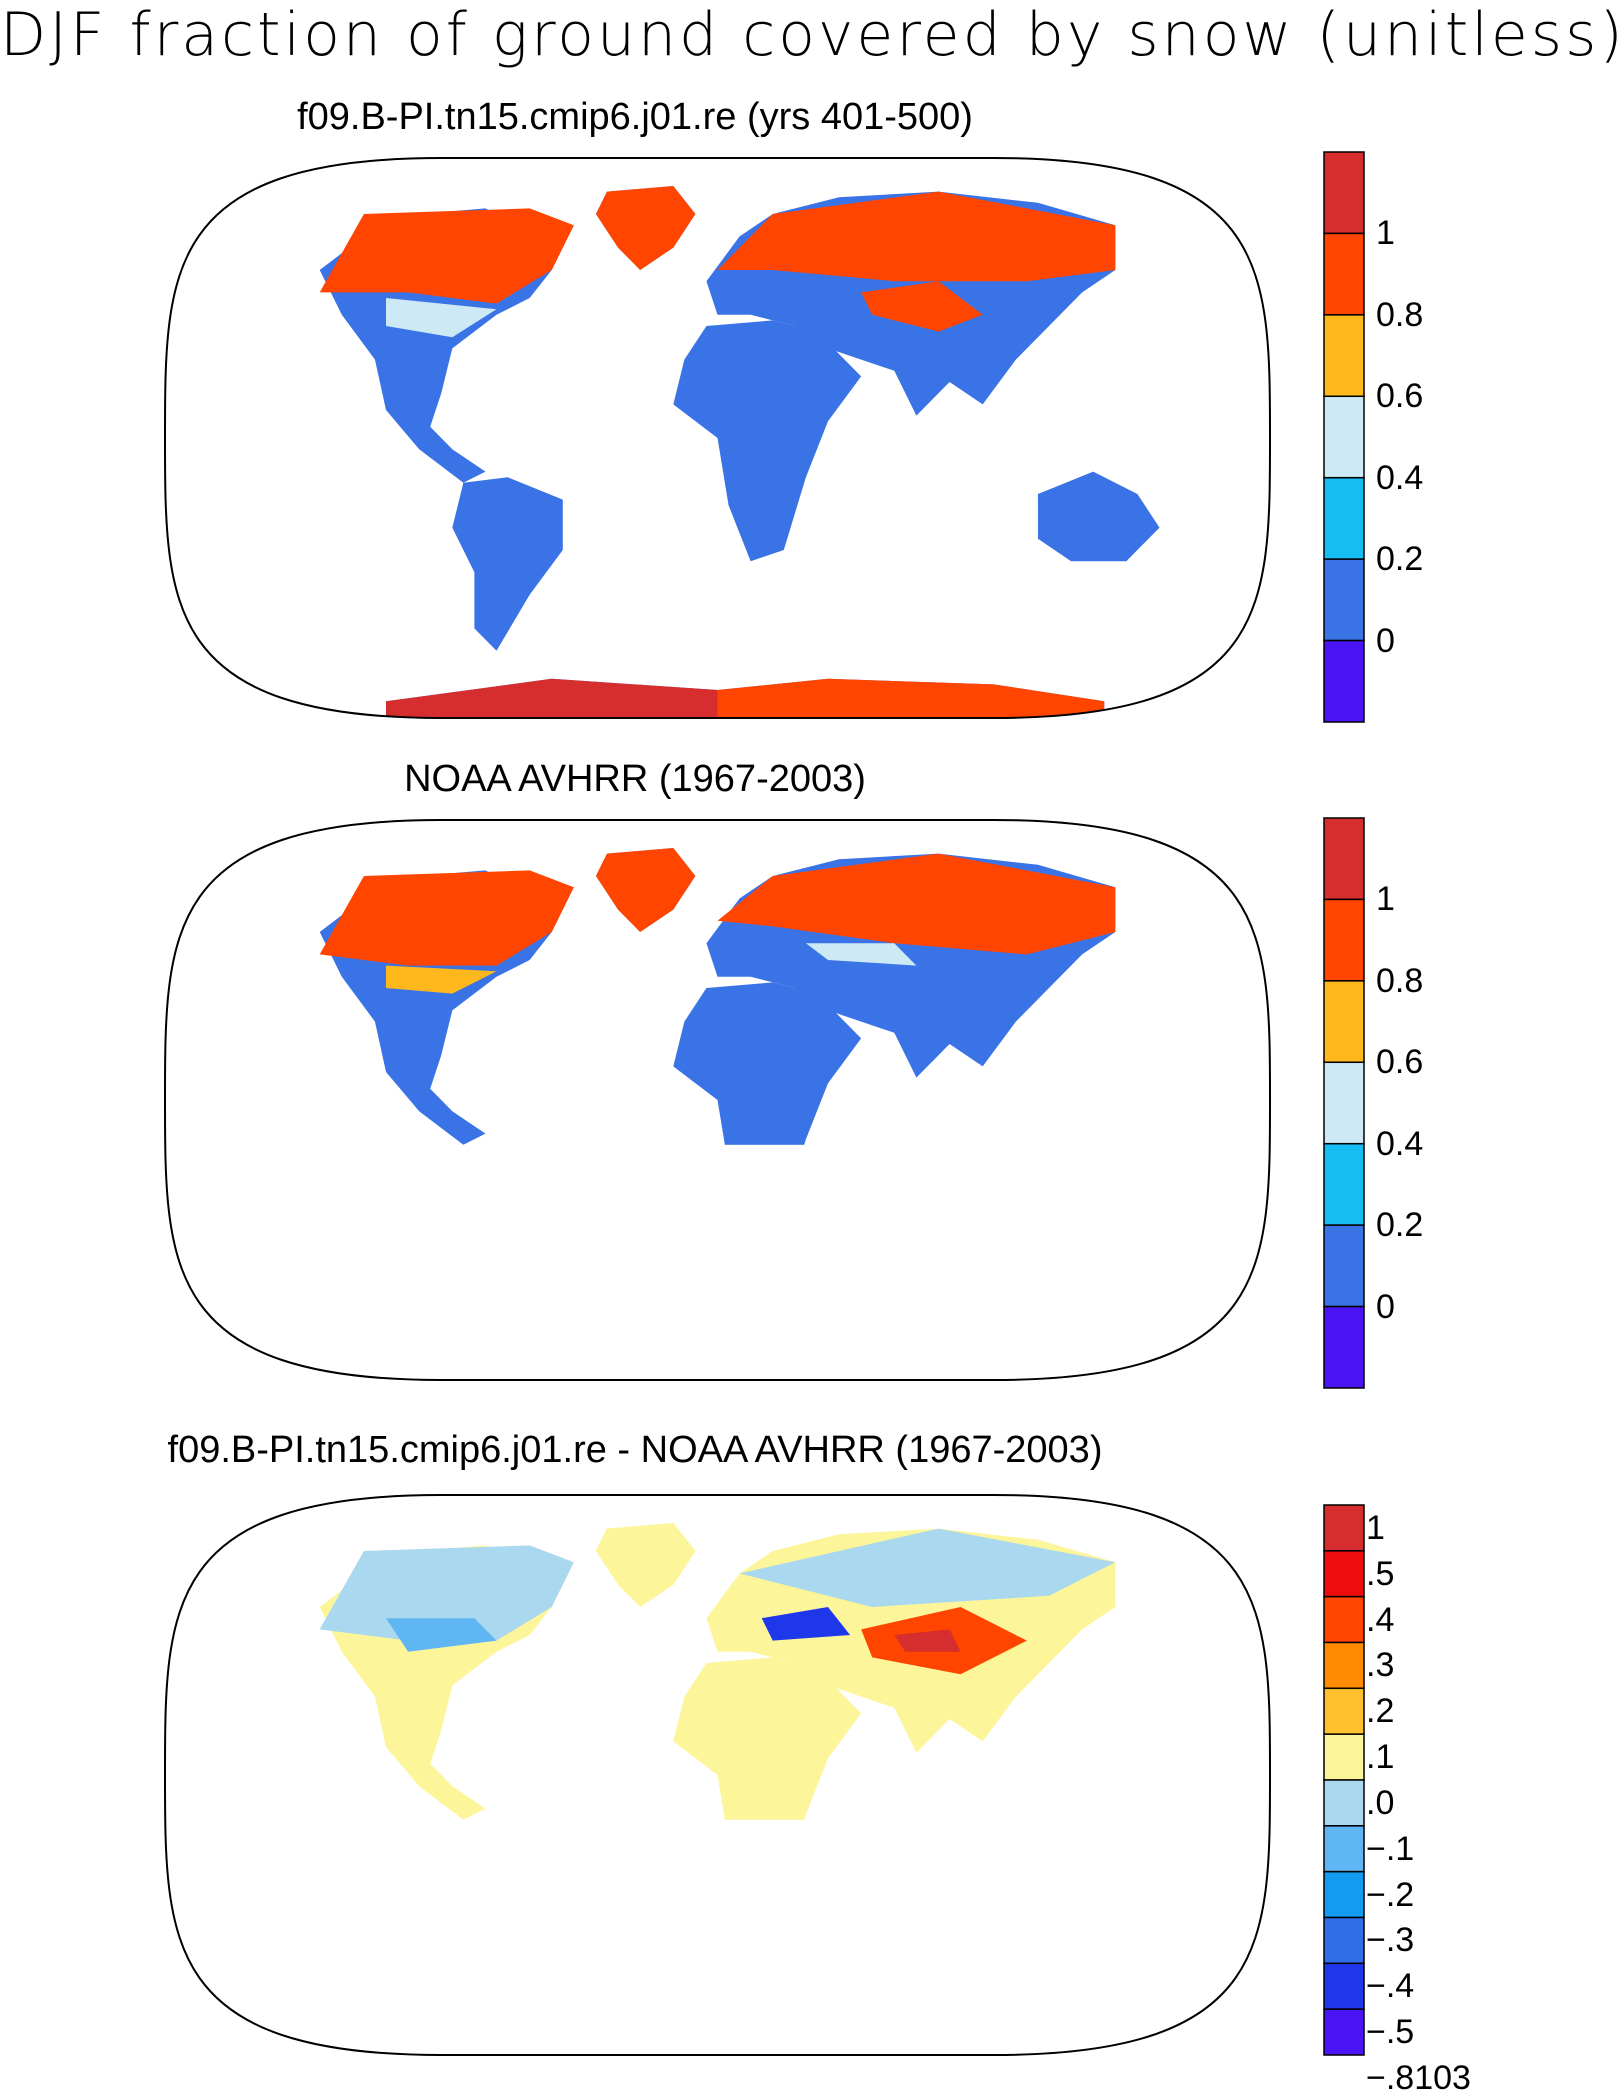 The width and height of the screenshot is (1620, 2097). I want to click on colorbar-tick-label: .0, so click(1380, 1802).